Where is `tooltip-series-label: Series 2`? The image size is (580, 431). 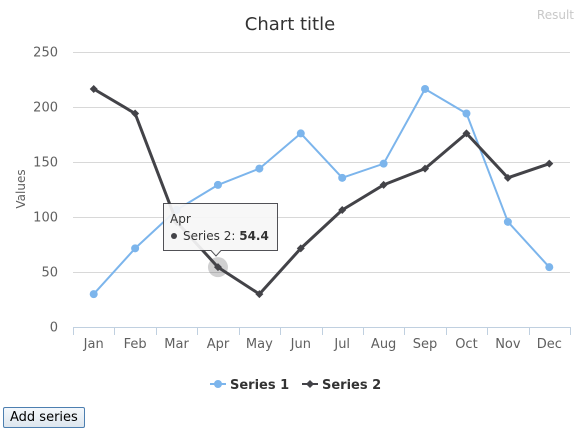
tooltip-series-label: Series 2 is located at coordinates (207, 236).